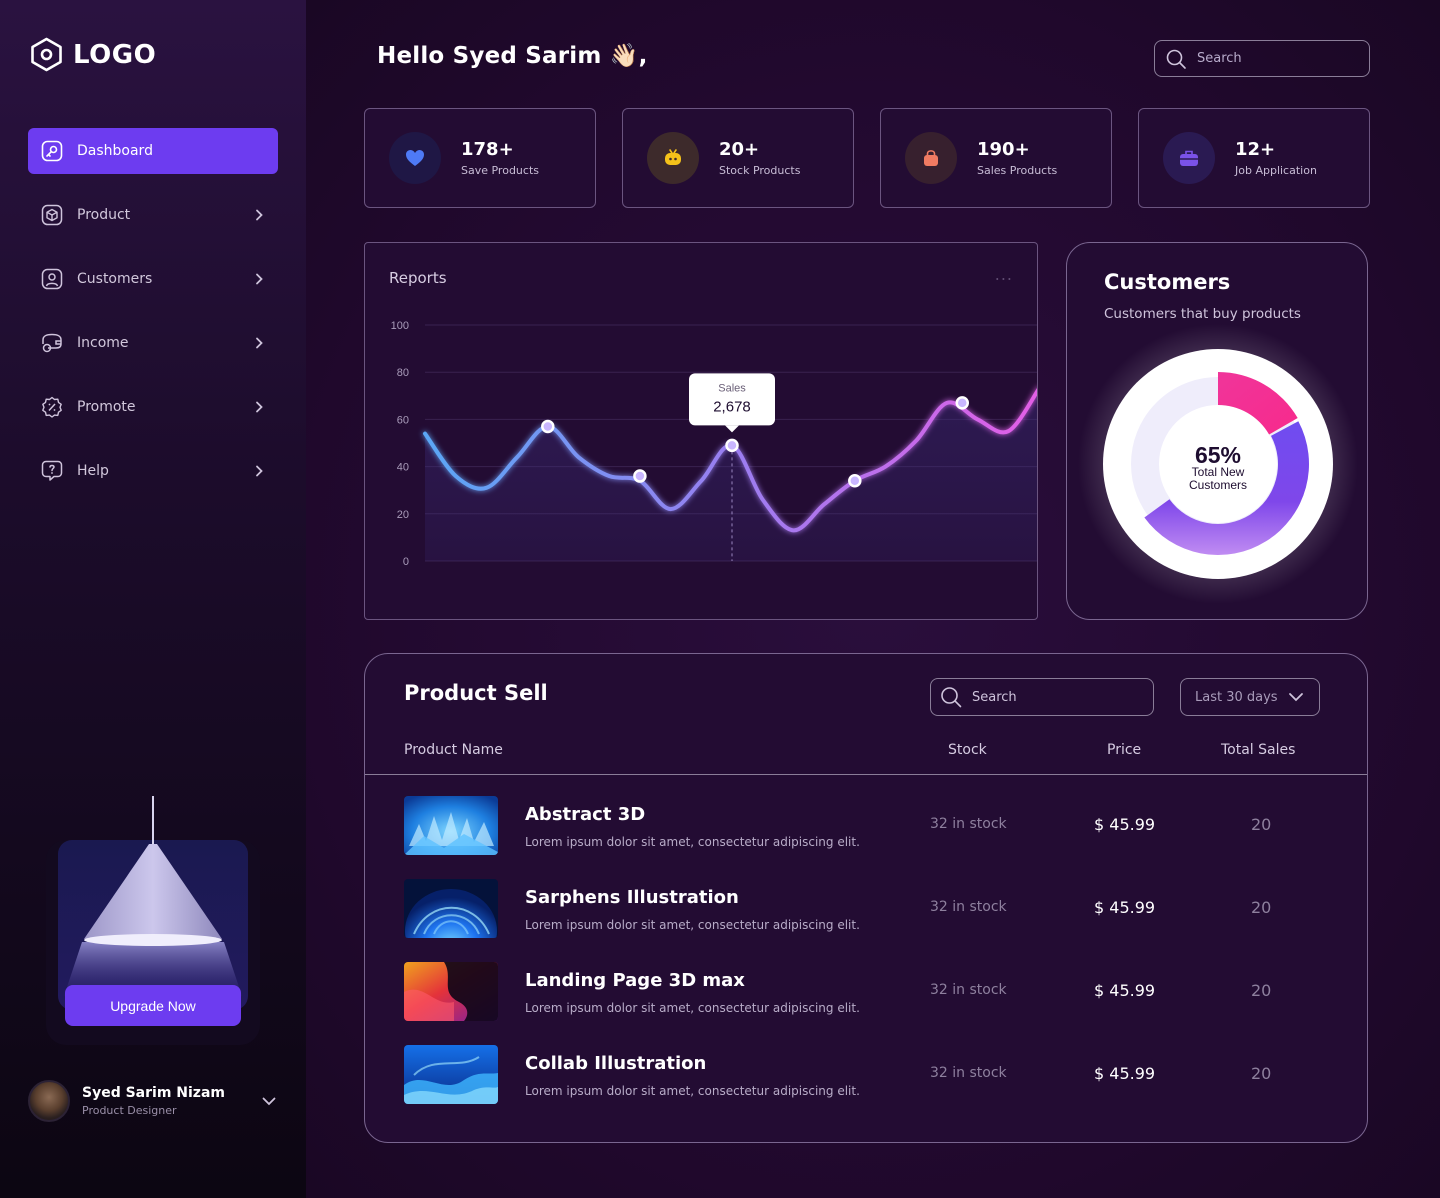 Image resolution: width=1440 pixels, height=1198 pixels. What do you see at coordinates (171, 1101) in the screenshot?
I see `profile-text: Syed Sarim Nizam Product Designer` at bounding box center [171, 1101].